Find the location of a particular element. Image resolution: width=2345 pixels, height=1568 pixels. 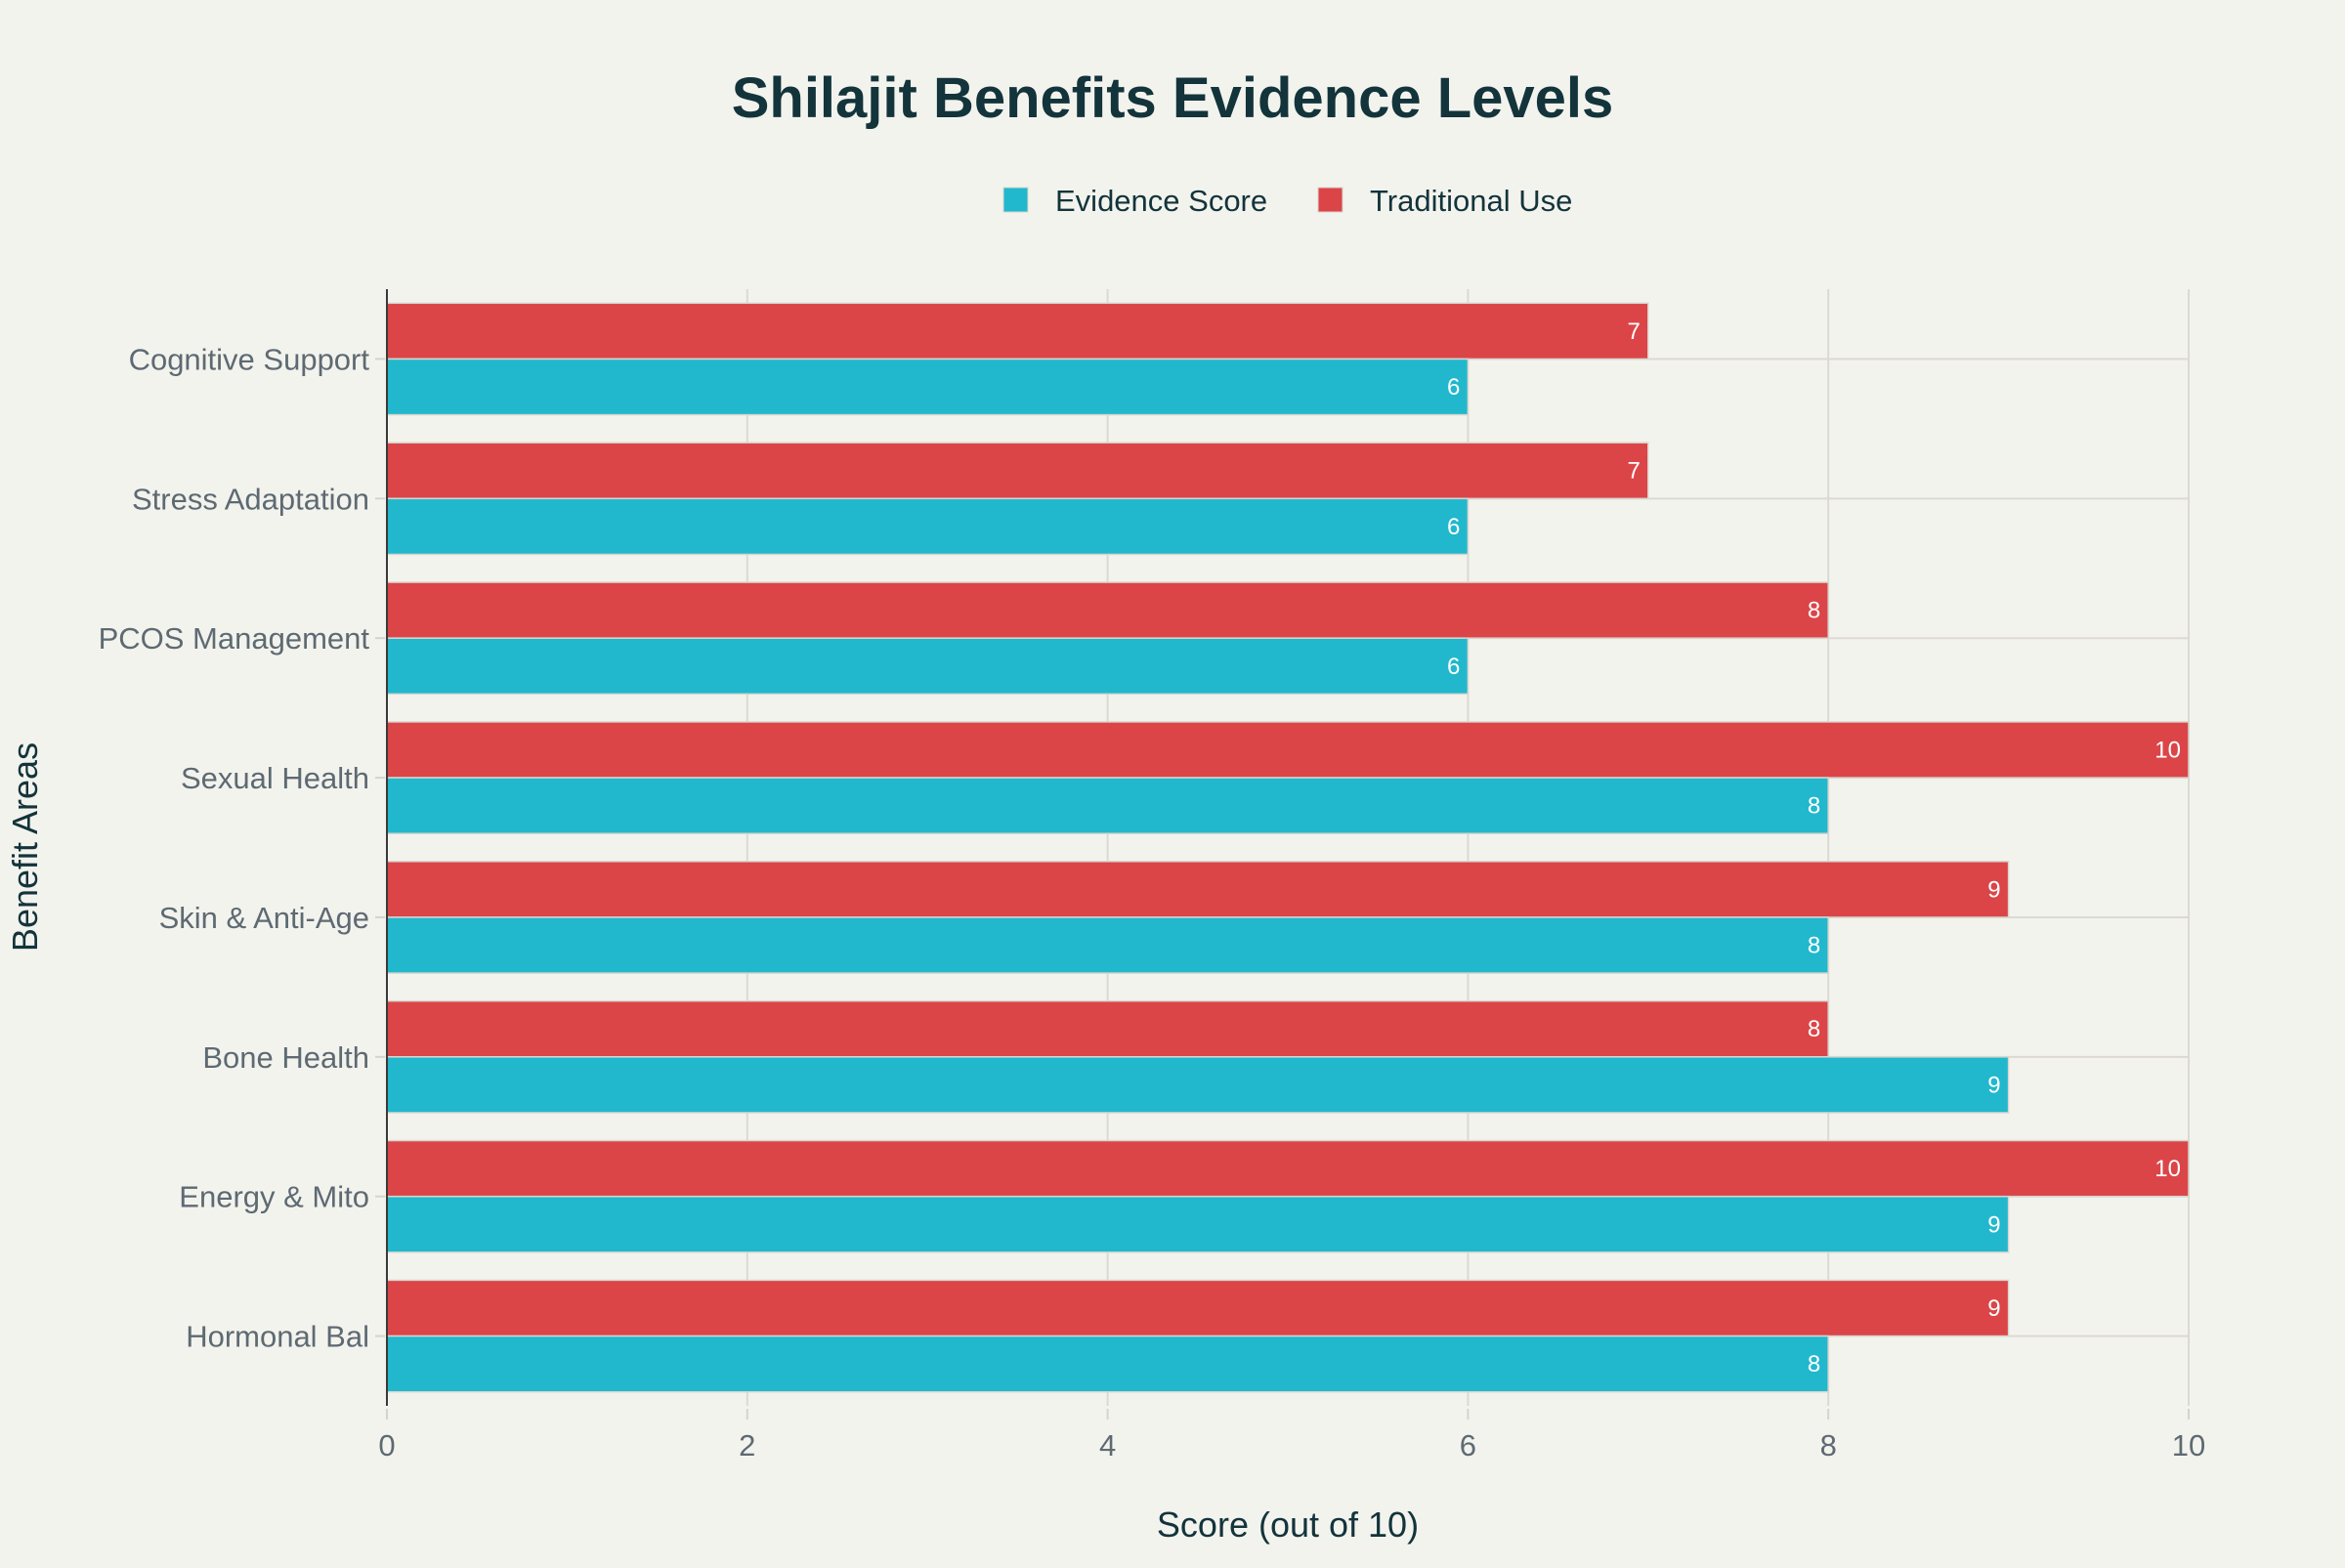

bar-traditional-use-sexual-health is located at coordinates (1288, 750).